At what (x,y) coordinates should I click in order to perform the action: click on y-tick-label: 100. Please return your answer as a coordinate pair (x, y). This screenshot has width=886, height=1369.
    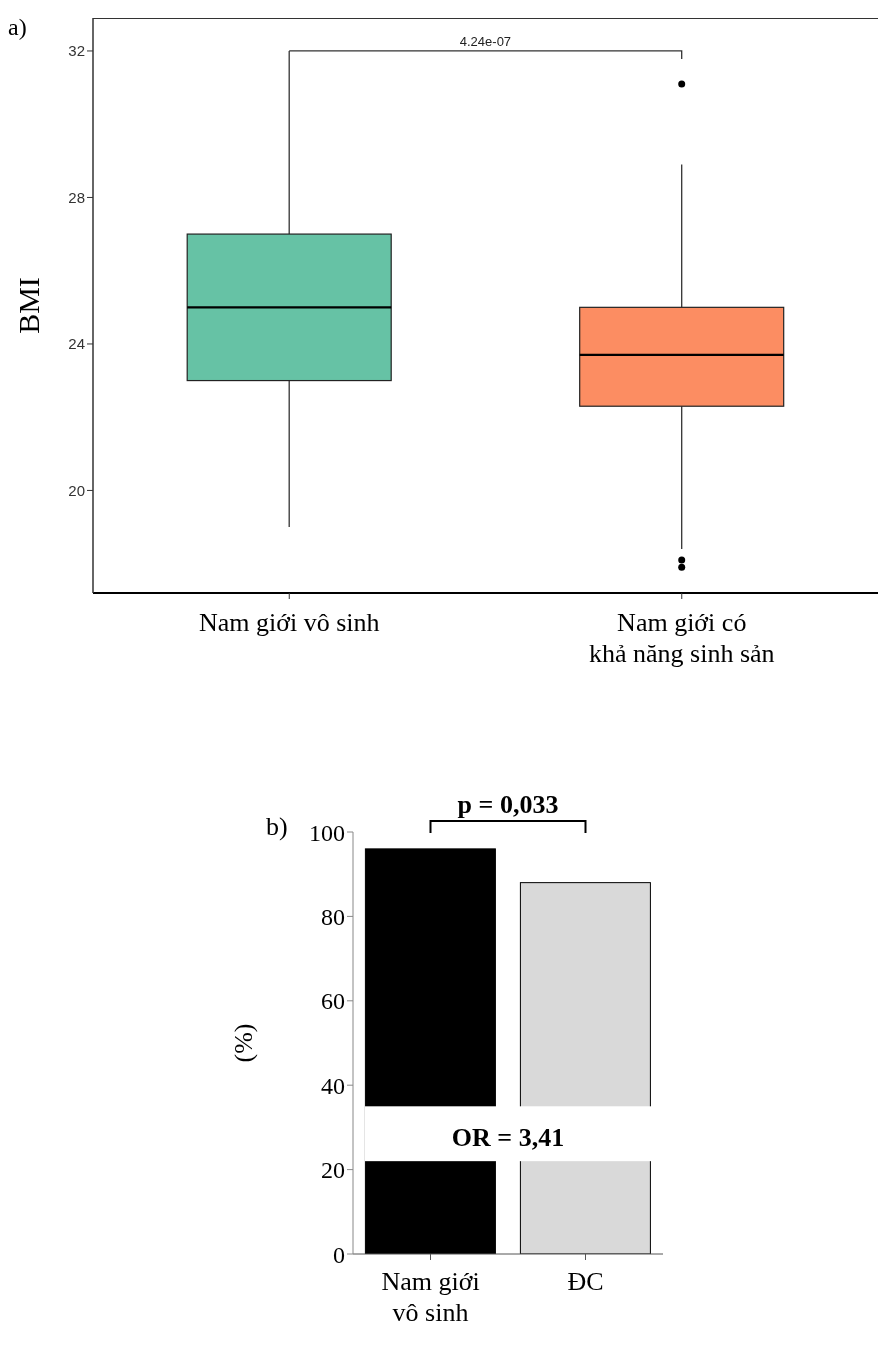
    Looking at the image, I should click on (327, 832).